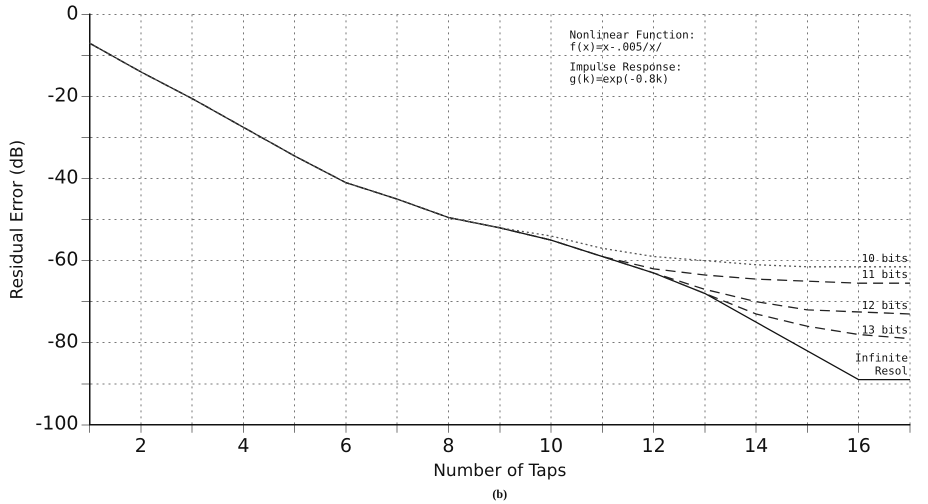 This screenshot has height=504, width=928. What do you see at coordinates (63, 341) in the screenshot?
I see `y-tick-label: -80` at bounding box center [63, 341].